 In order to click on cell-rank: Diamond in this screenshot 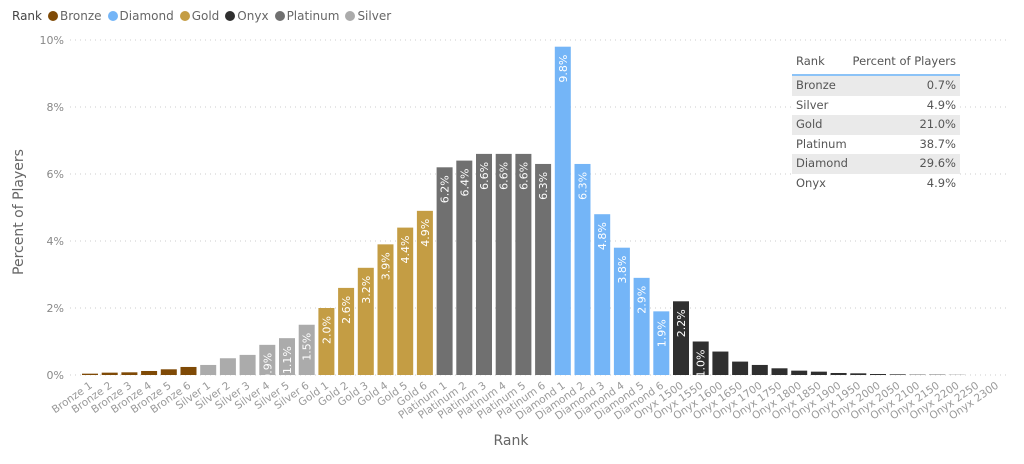, I will do `click(822, 163)`.